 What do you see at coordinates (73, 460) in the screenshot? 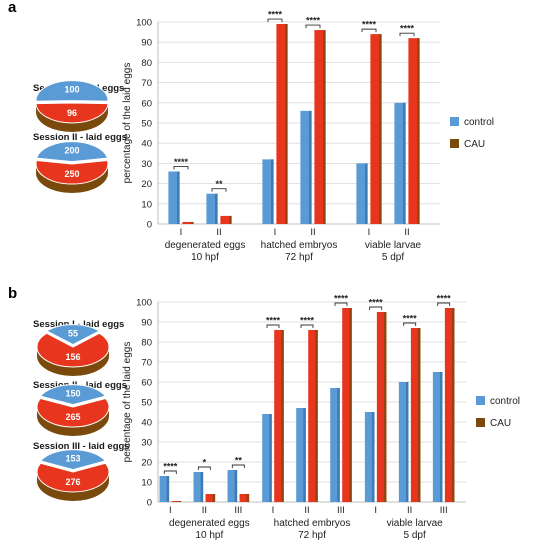
I see `pie-slice-control` at bounding box center [73, 460].